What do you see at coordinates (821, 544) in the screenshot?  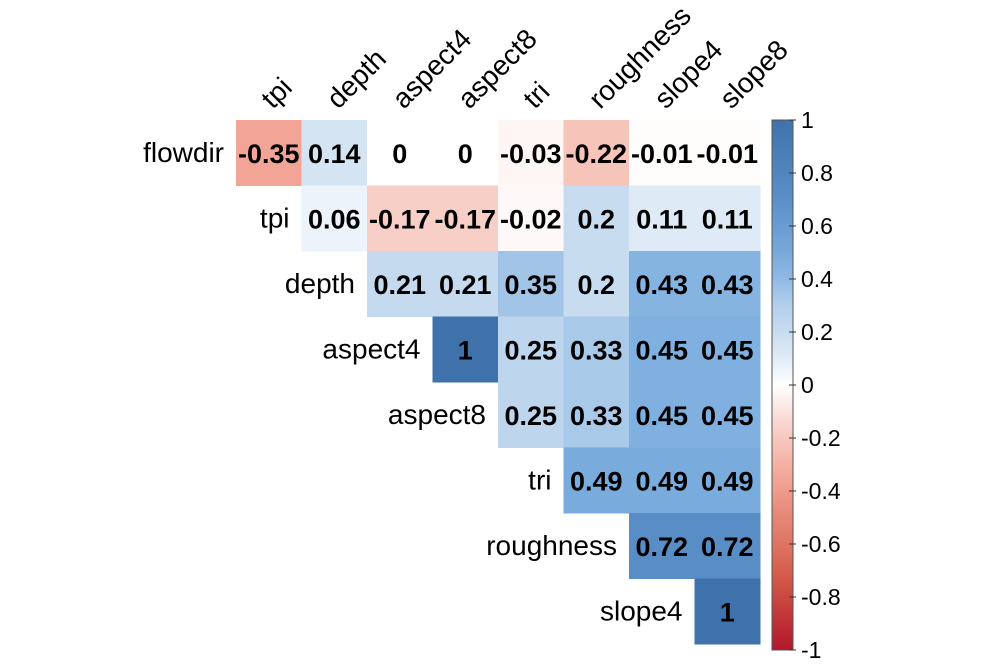 I see `colorbar-tick-label: -0.6` at bounding box center [821, 544].